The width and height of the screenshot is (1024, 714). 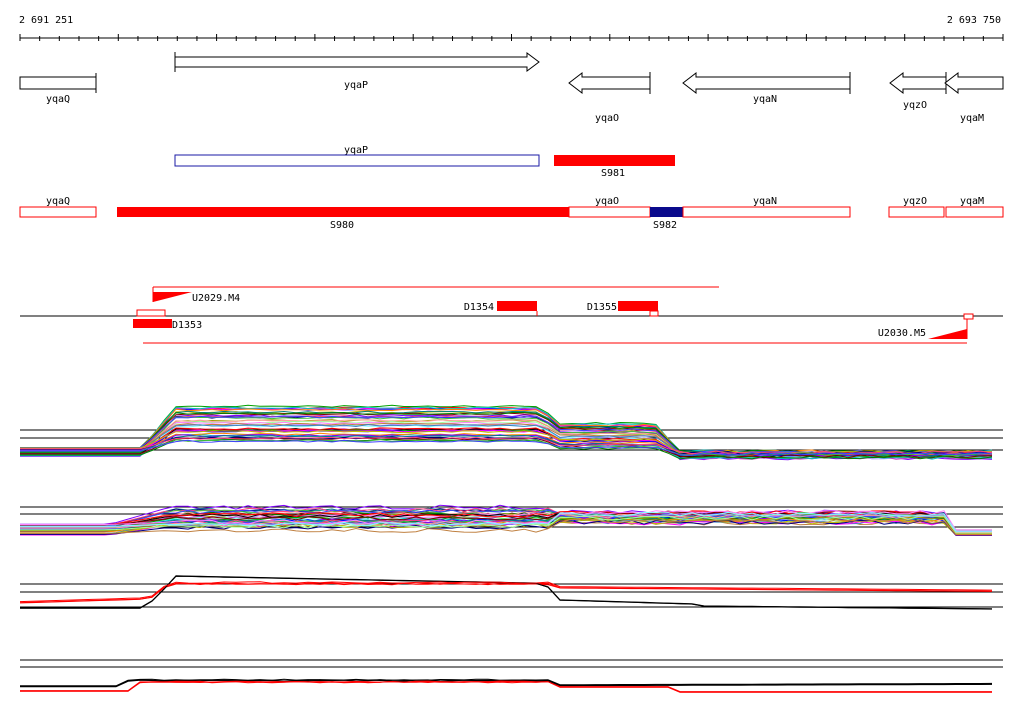 I want to click on D1353-outline, so click(x=151, y=313).